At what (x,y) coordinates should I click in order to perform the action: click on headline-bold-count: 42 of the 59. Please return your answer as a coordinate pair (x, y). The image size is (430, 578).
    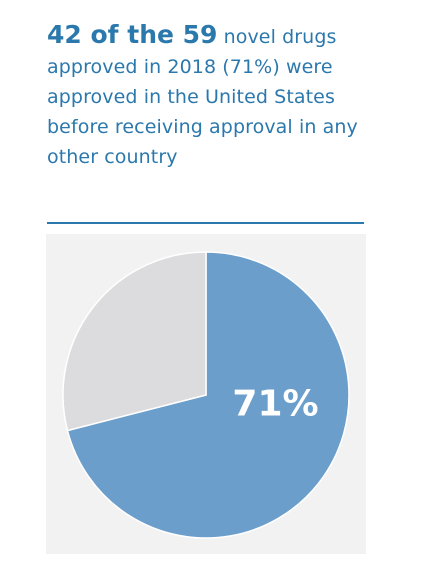
    Looking at the image, I should click on (132, 34).